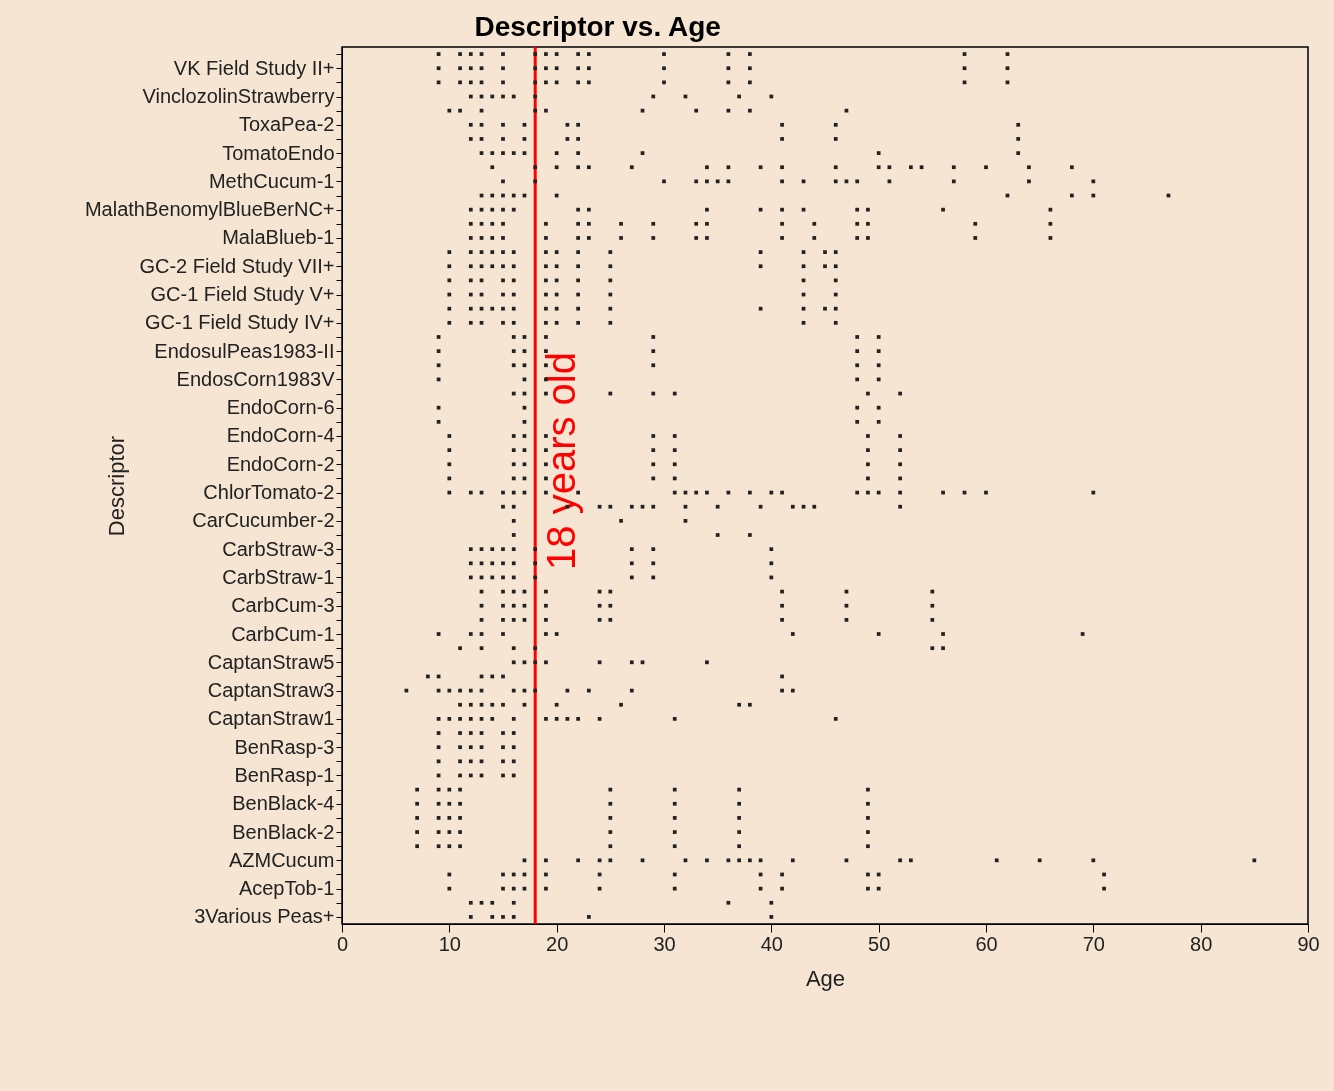 The image size is (1334, 1091). Describe the element at coordinates (986, 943) in the screenshot. I see `x-tick-label: 60` at that location.